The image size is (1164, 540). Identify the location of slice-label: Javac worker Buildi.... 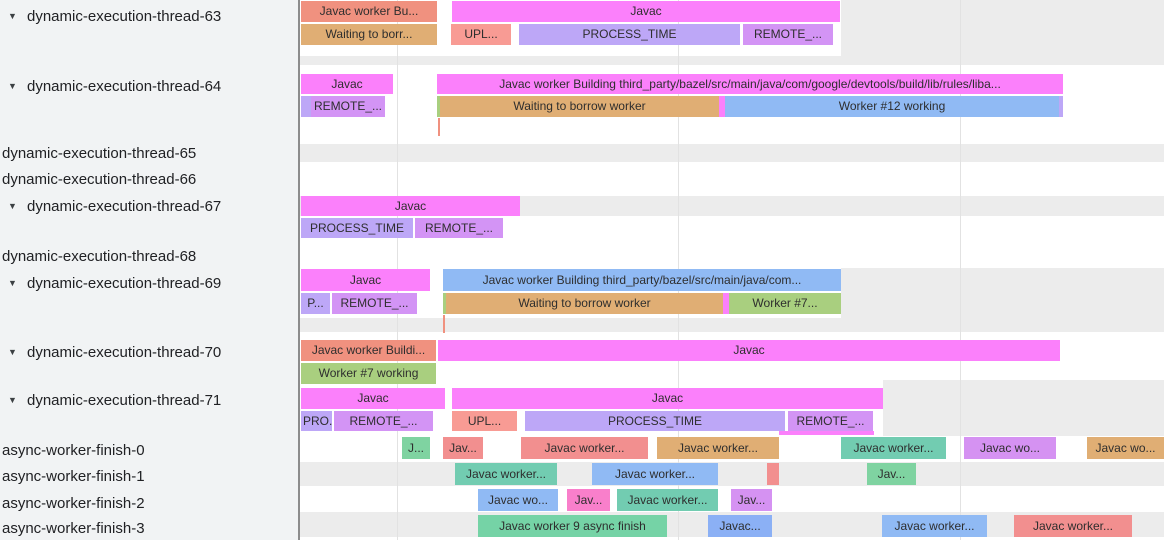
(368, 350).